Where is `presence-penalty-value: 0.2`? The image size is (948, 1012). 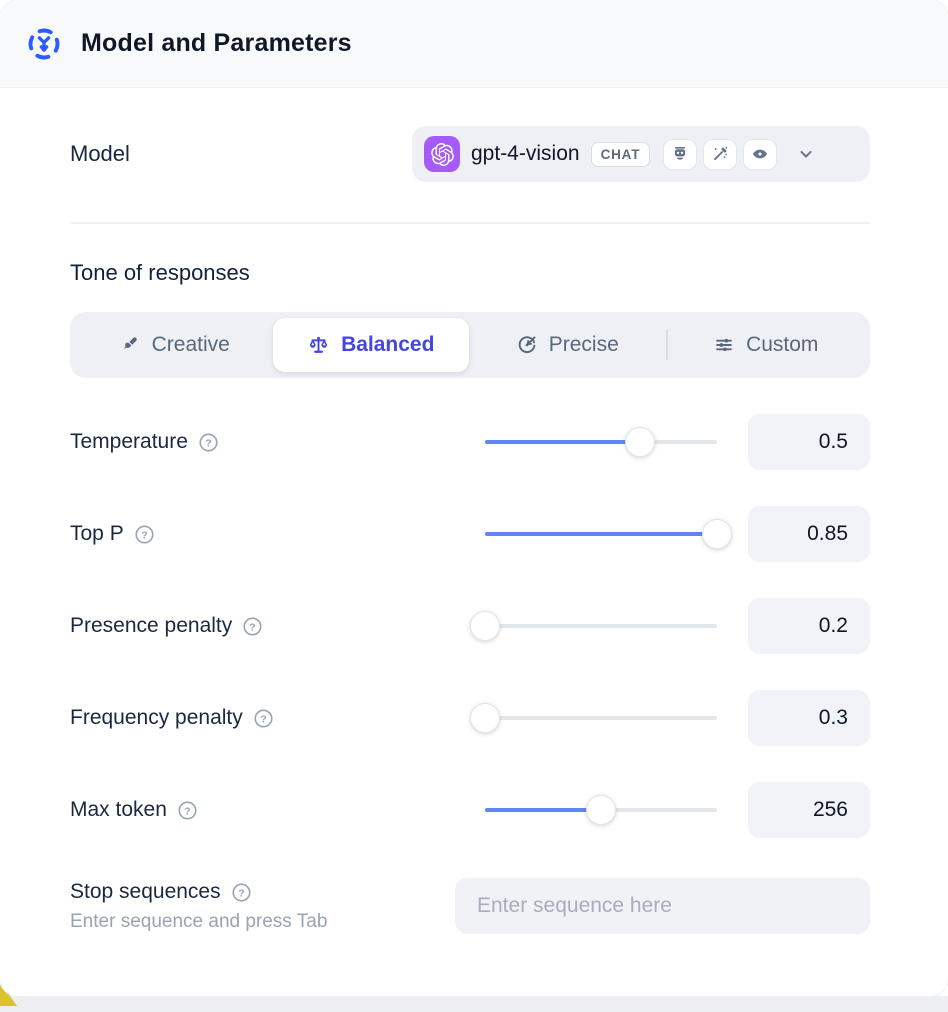 presence-penalty-value: 0.2 is located at coordinates (809, 626).